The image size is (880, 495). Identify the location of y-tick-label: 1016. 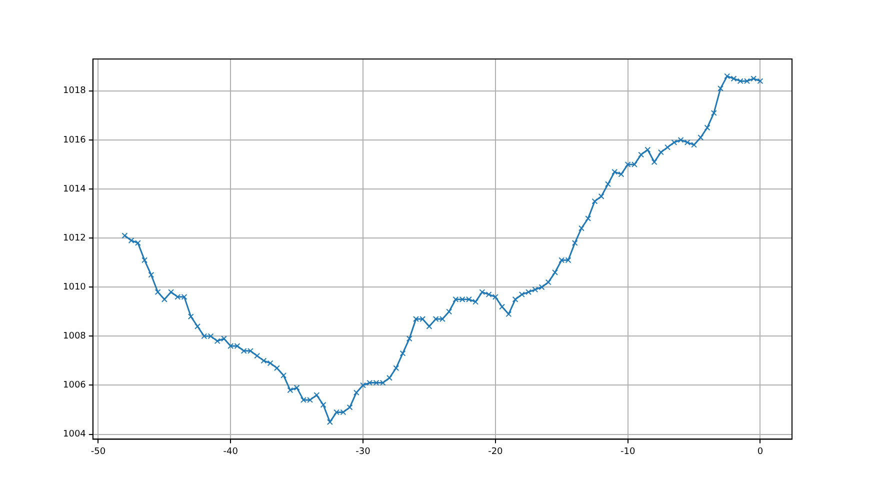
(74, 140).